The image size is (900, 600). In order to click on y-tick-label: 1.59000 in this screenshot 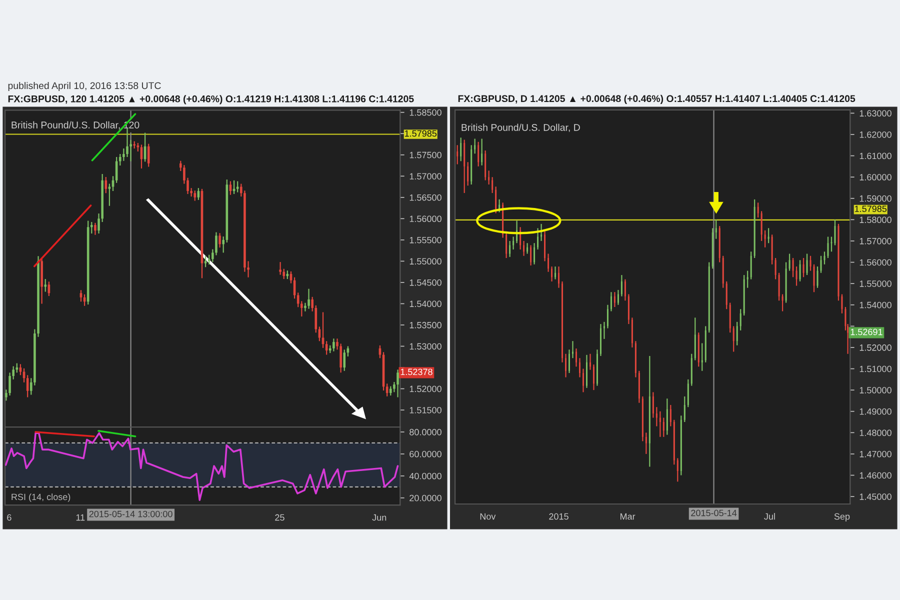, I will do `click(876, 198)`.